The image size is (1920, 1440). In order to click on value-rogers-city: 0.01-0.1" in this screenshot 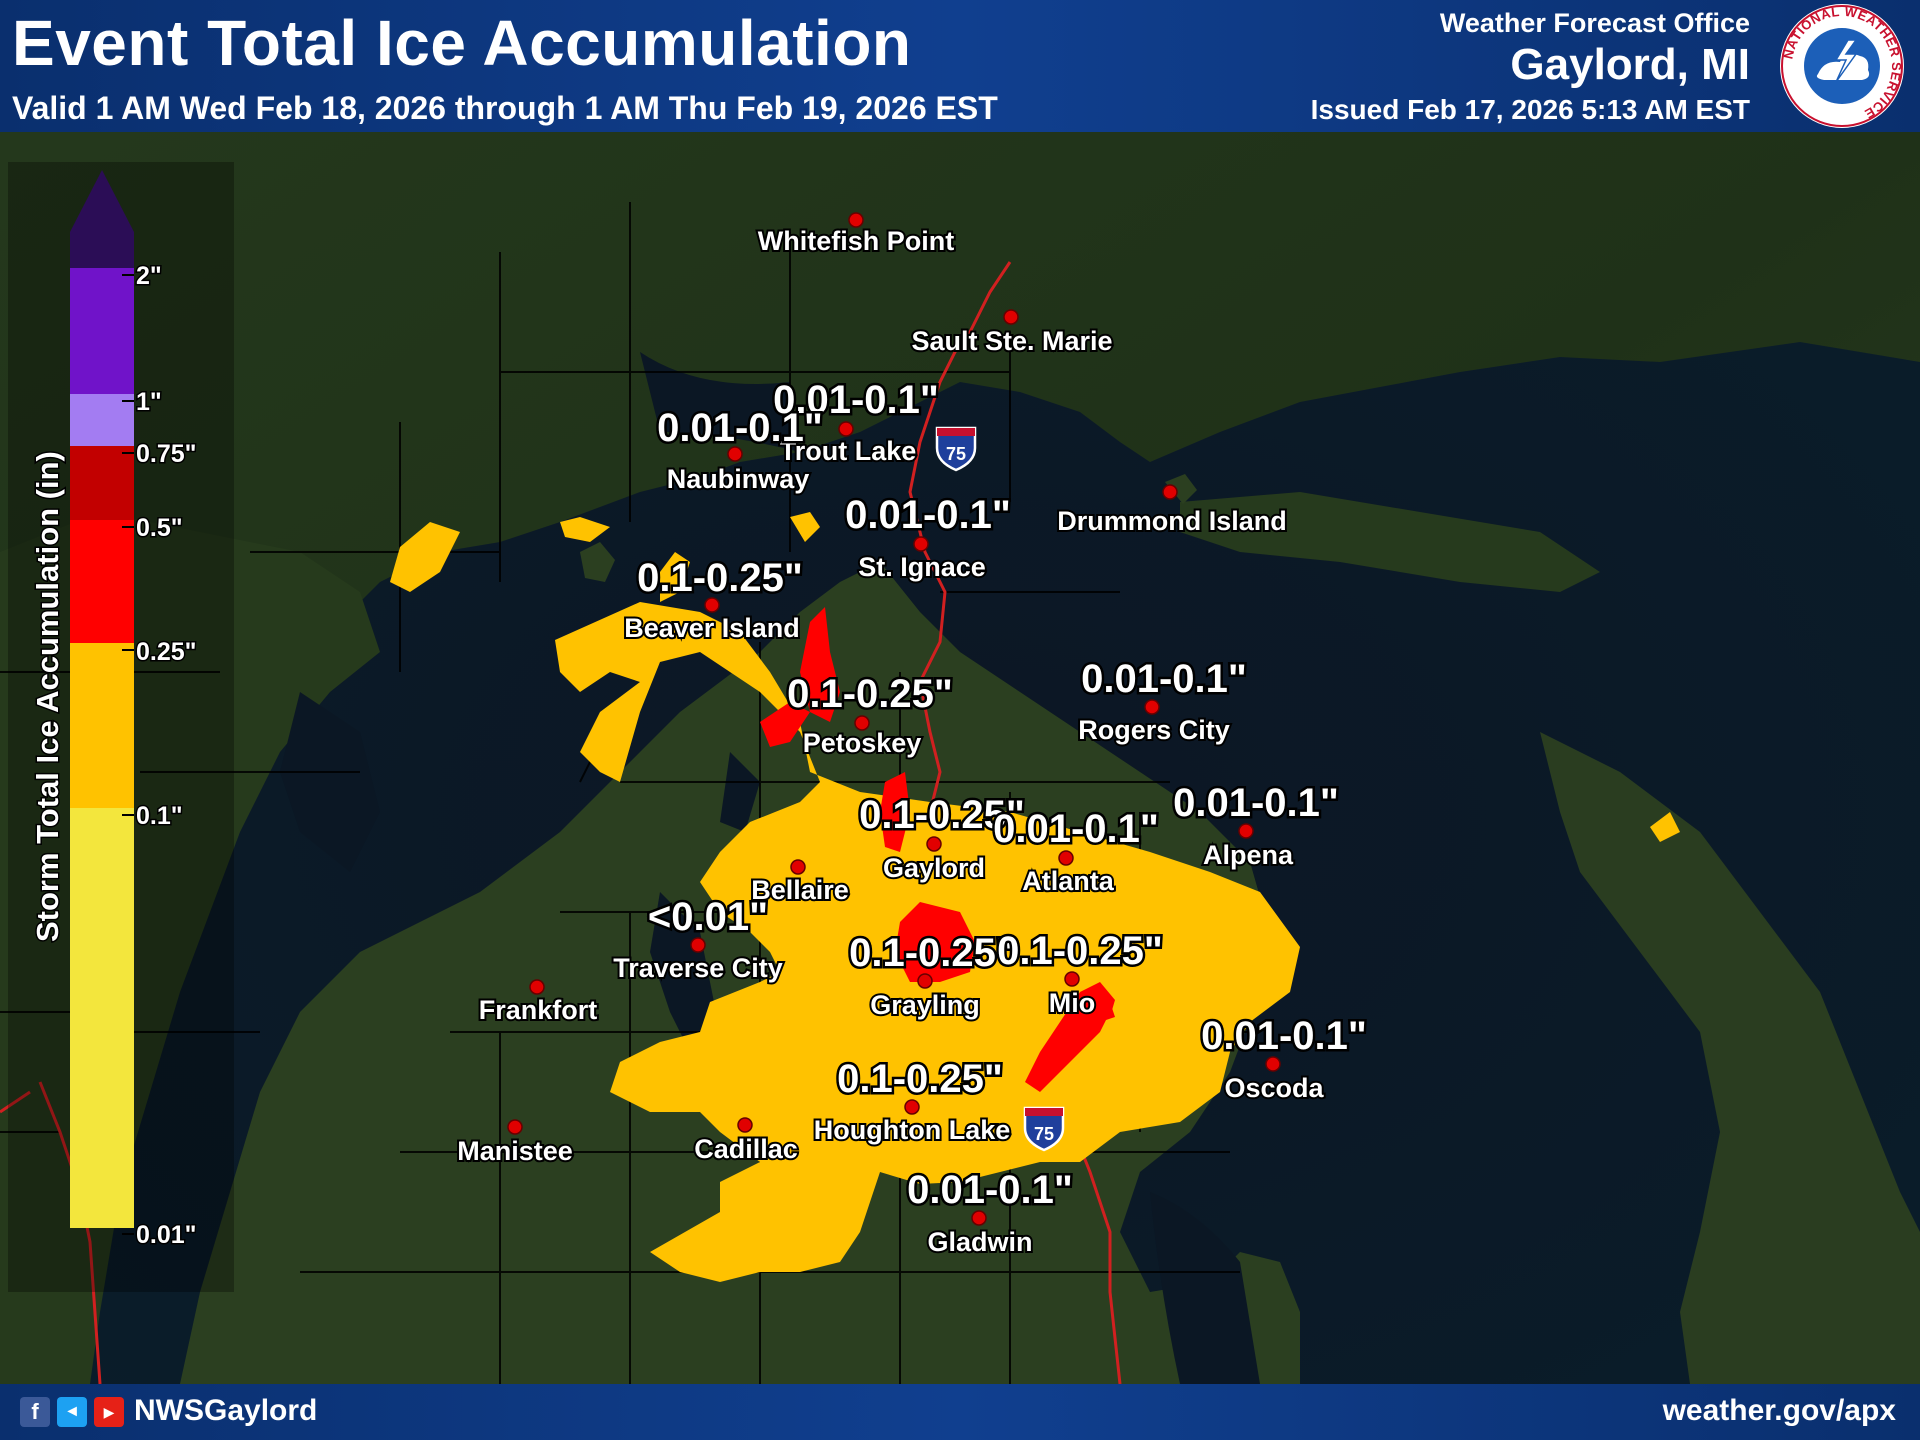, I will do `click(1164, 679)`.